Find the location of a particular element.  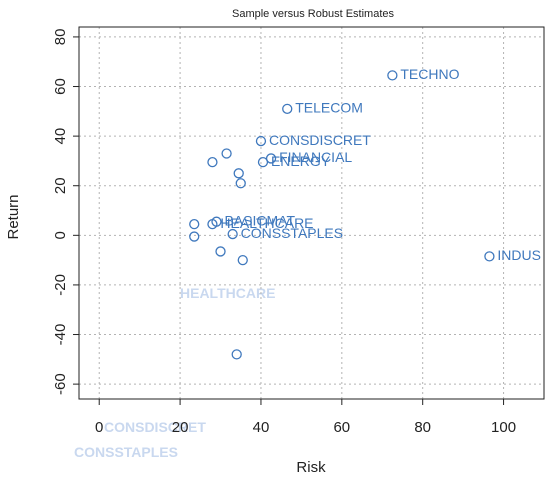

x-tick-label: 100 is located at coordinates (503, 427).